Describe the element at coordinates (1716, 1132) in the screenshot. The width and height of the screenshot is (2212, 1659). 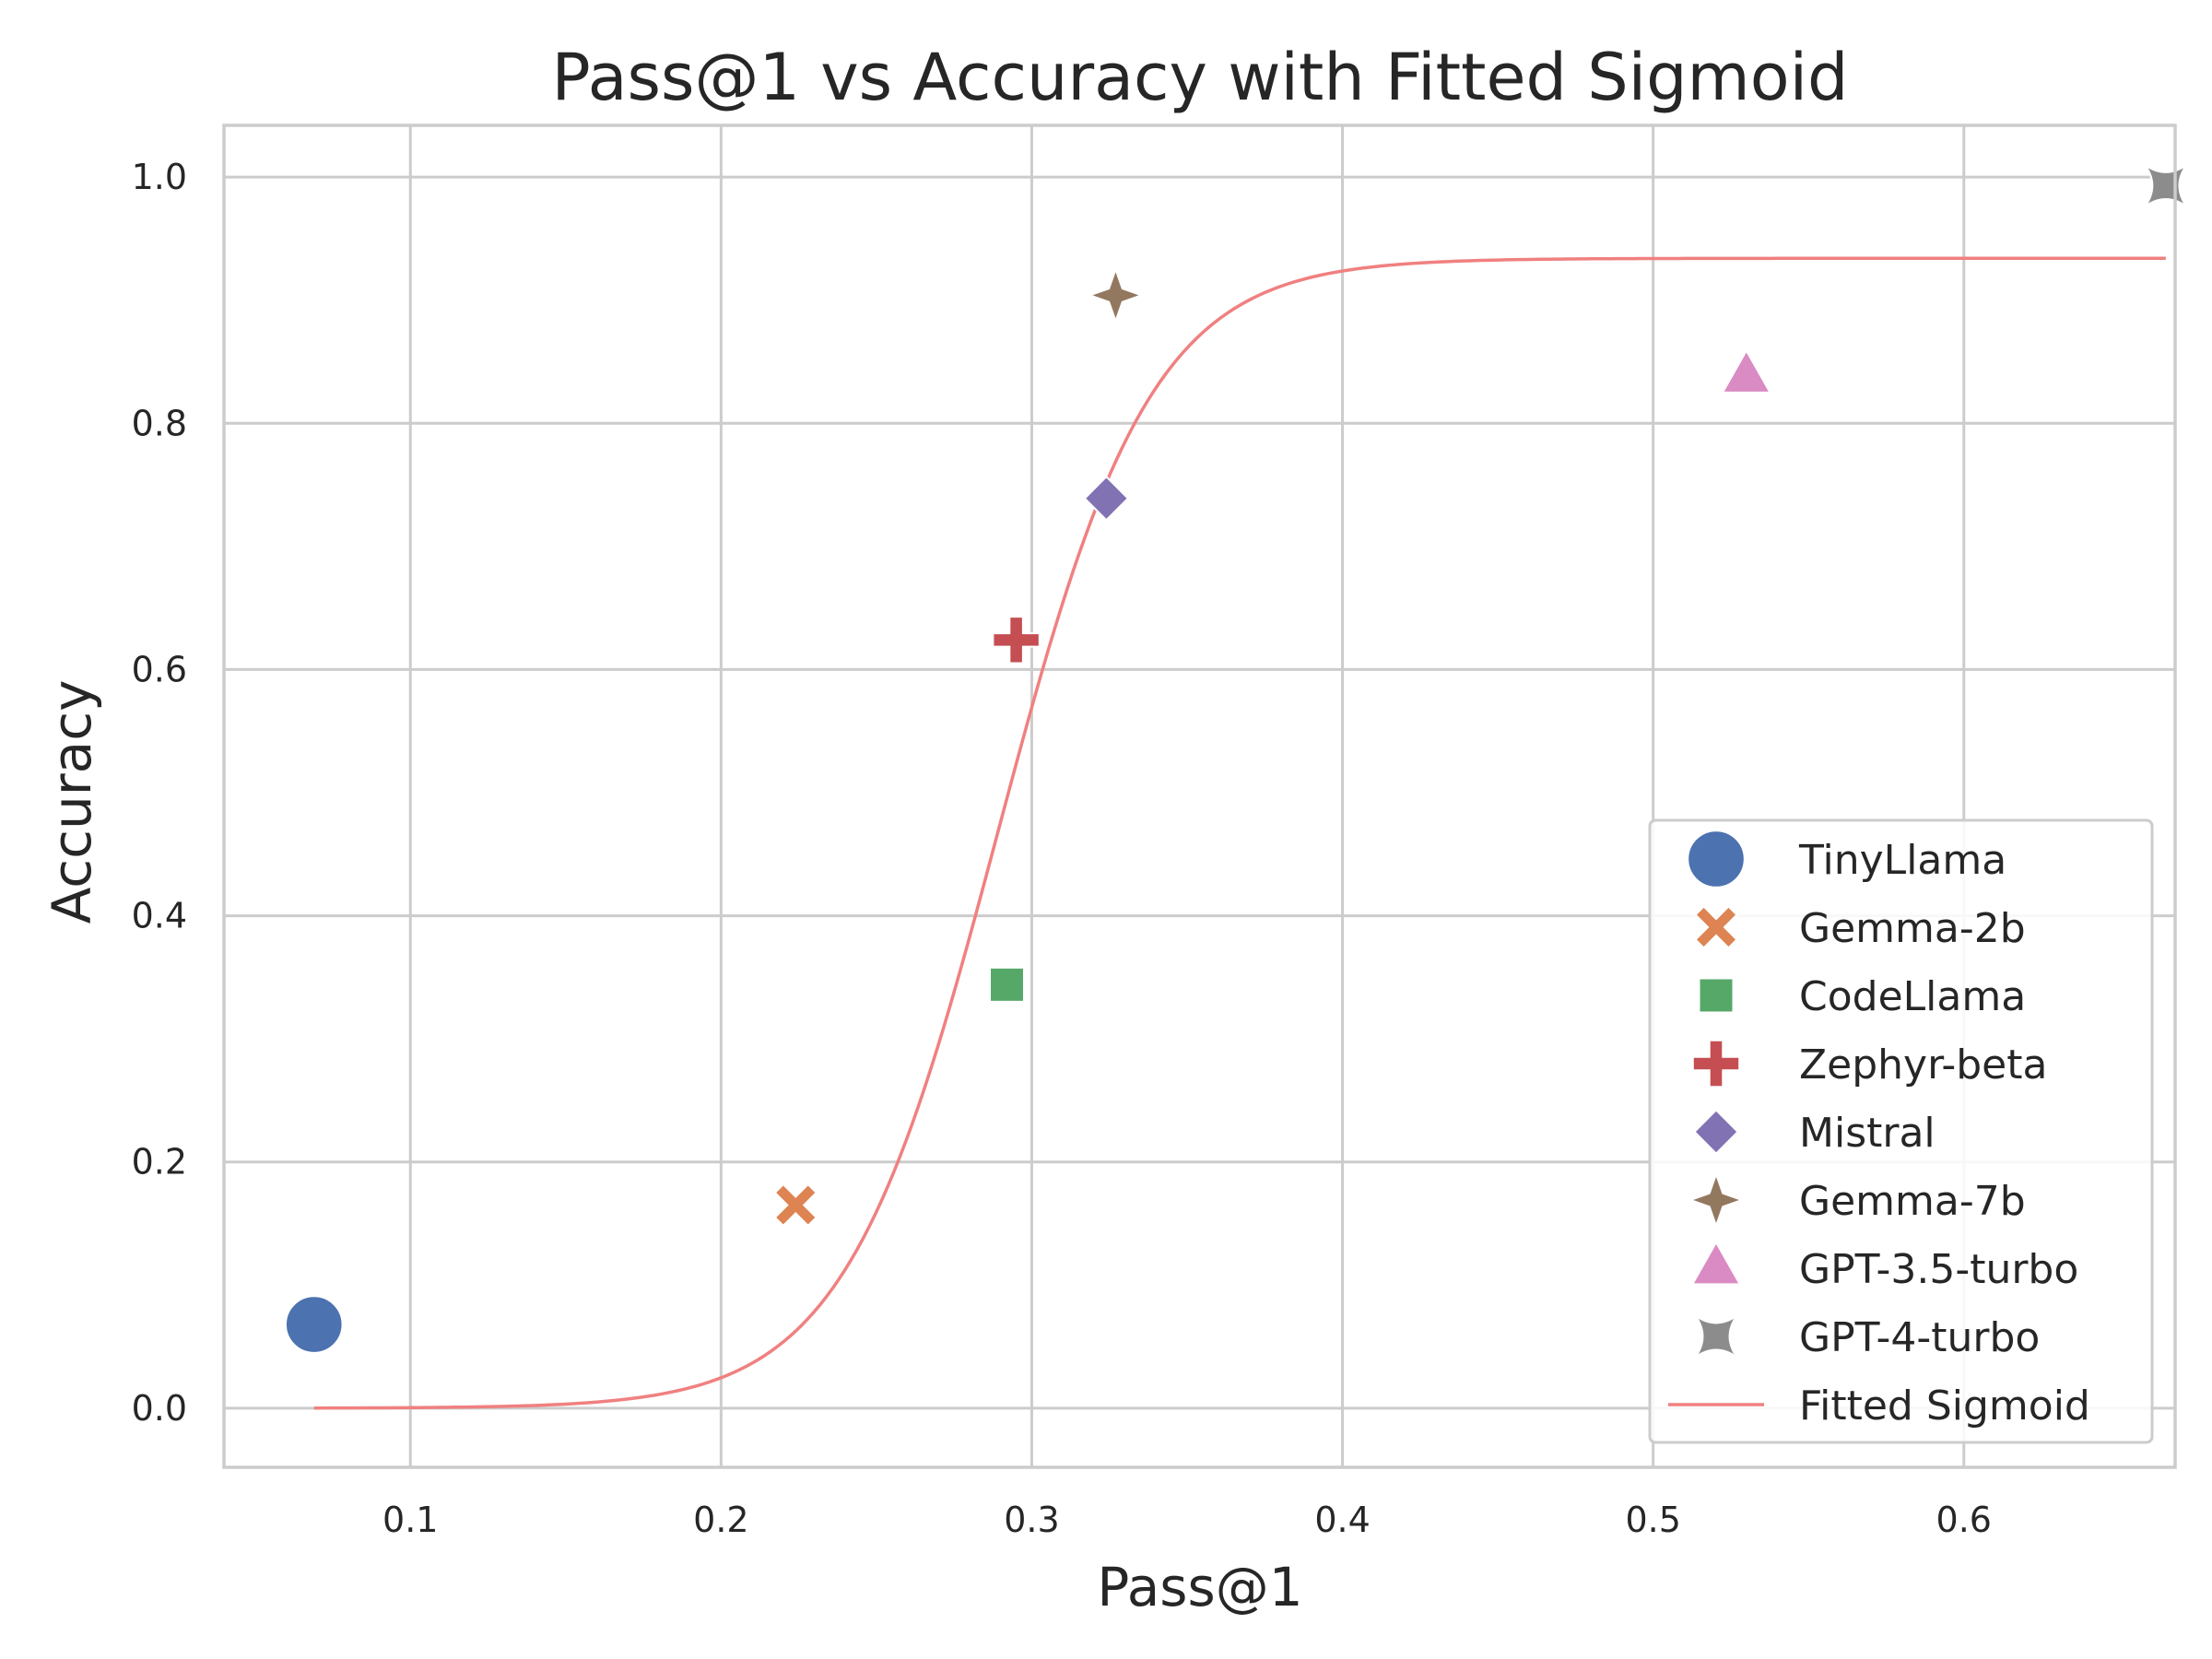
I see `legend-marker-mistral` at that location.